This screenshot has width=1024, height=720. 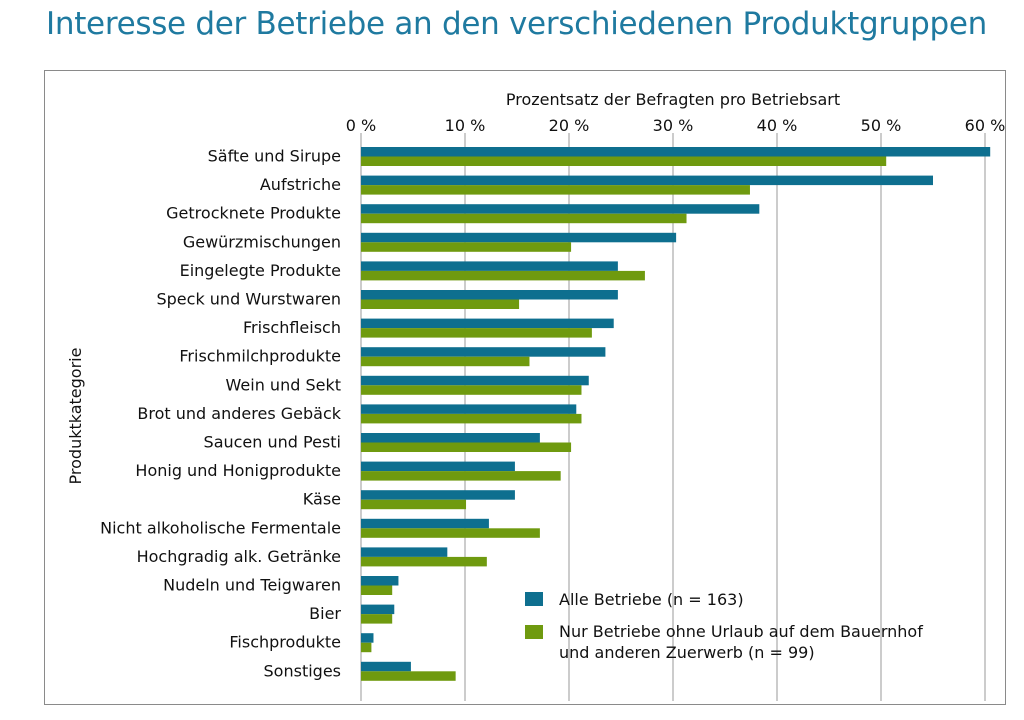 I want to click on category-label: Bier, so click(x=325, y=613).